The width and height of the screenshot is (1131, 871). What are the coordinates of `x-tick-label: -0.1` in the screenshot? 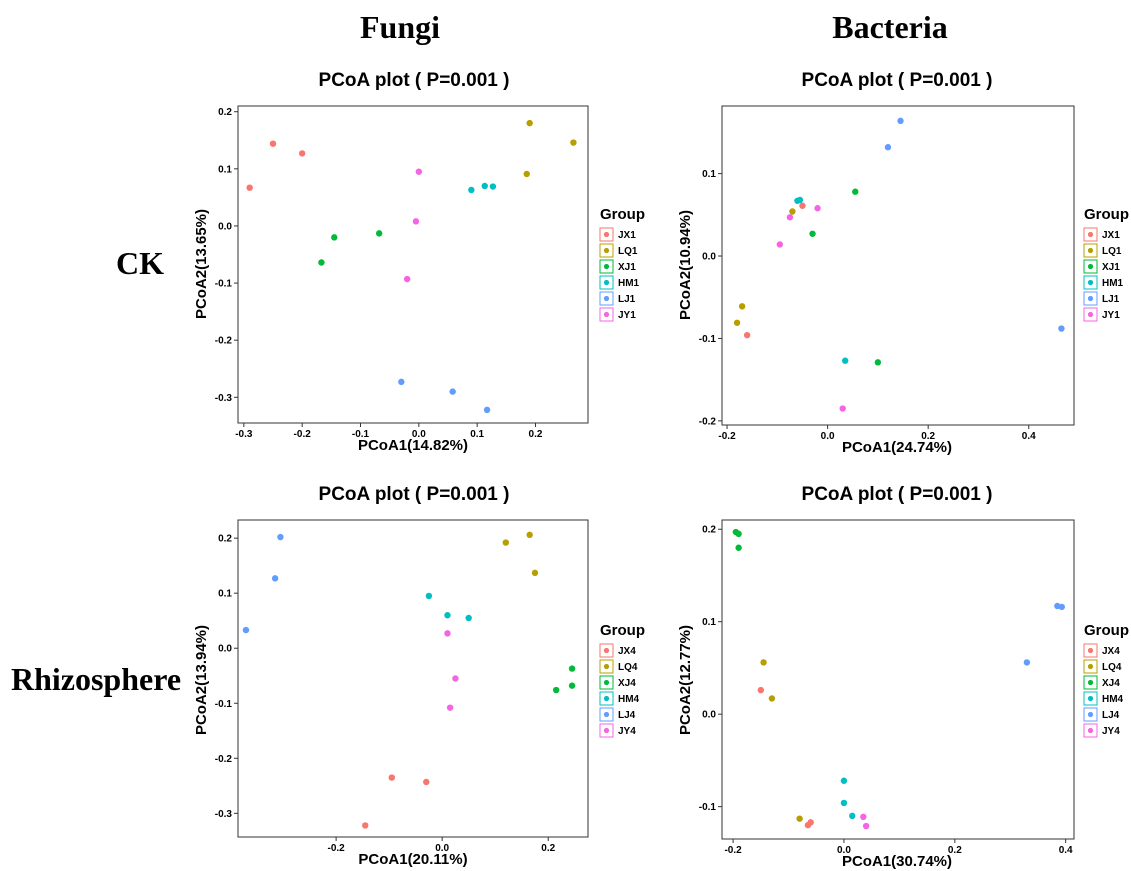 It's located at (361, 434).